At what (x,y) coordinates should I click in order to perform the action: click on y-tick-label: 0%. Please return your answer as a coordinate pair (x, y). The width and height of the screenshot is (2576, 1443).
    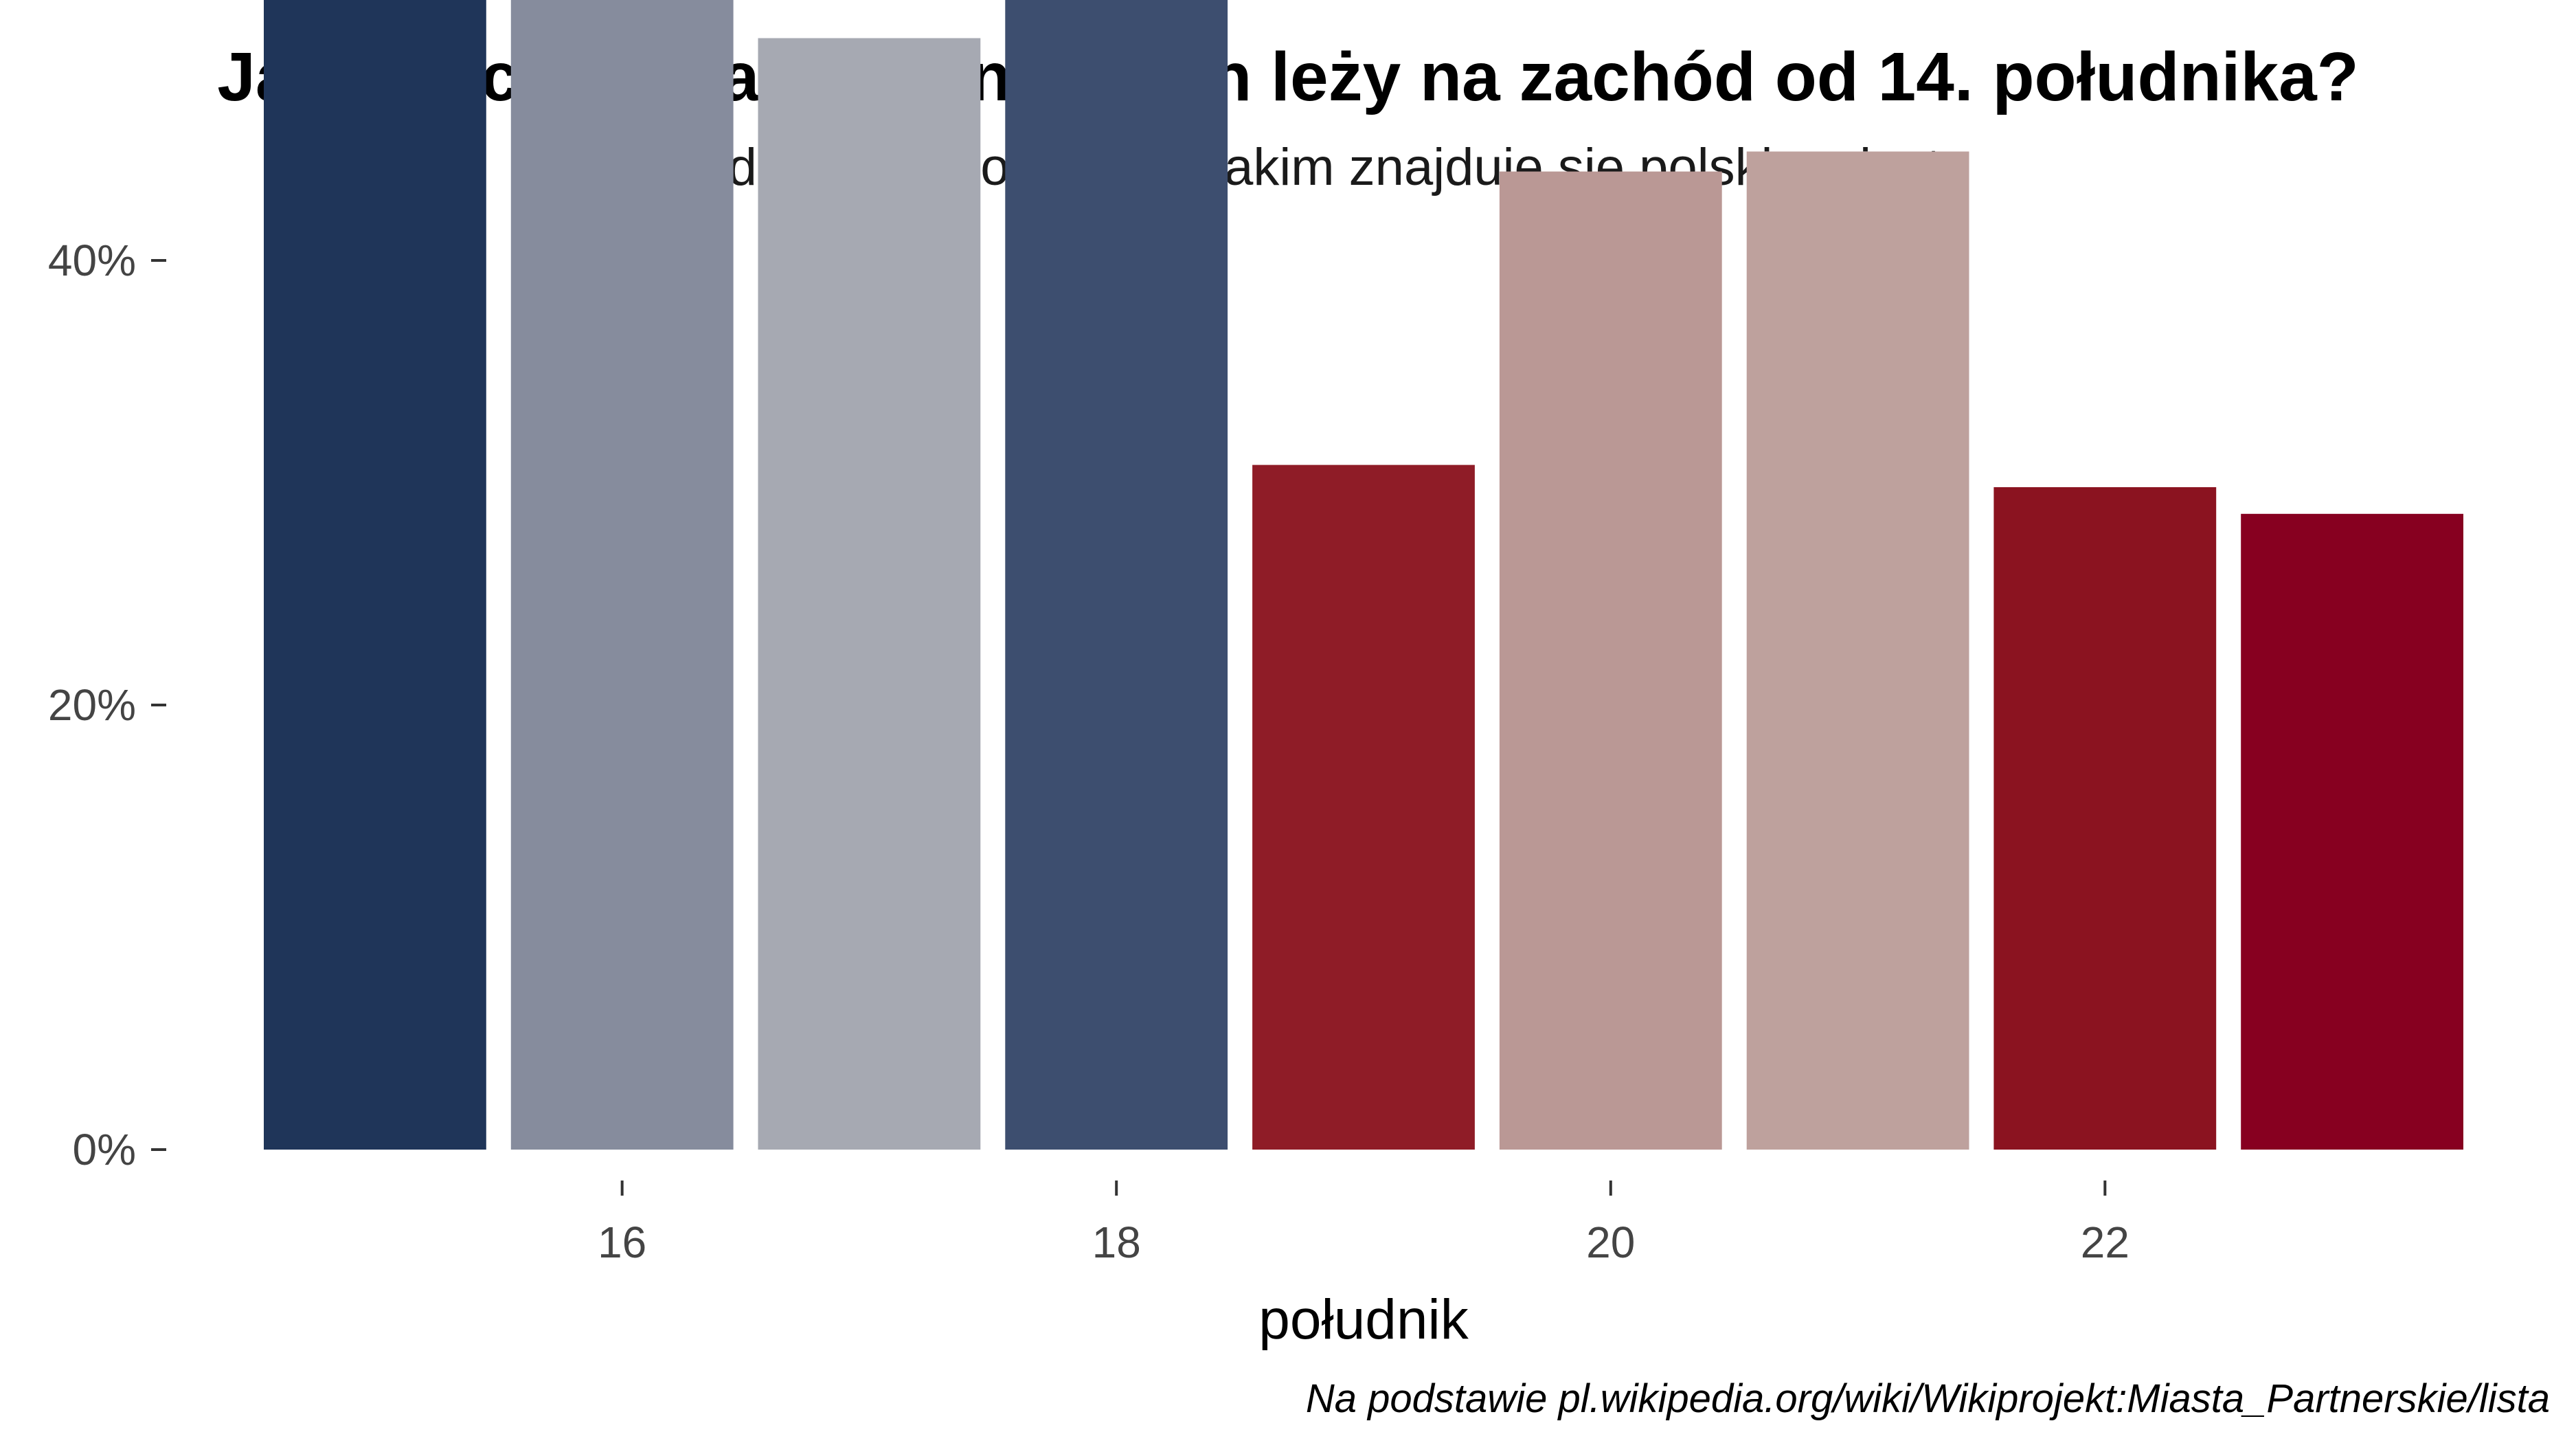
    Looking at the image, I should click on (105, 1149).